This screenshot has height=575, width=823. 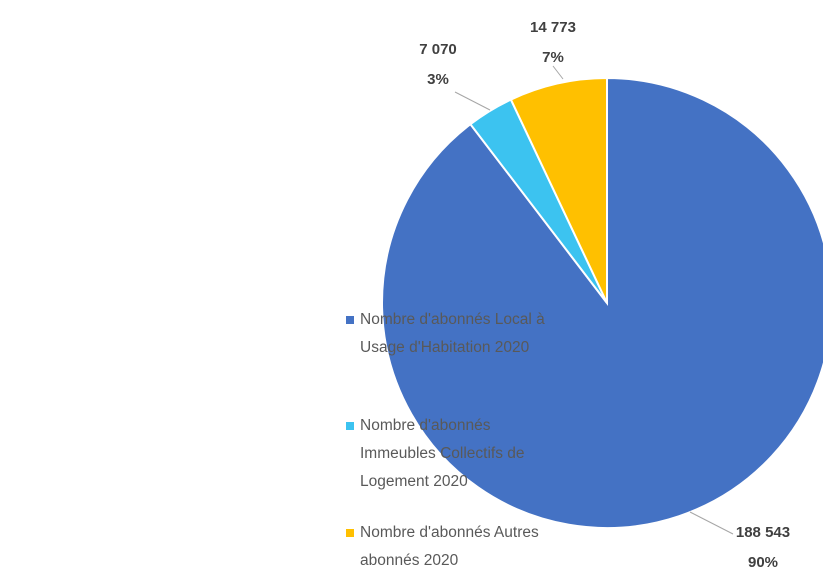 I want to click on data-label-percent: 7%, so click(x=553, y=57).